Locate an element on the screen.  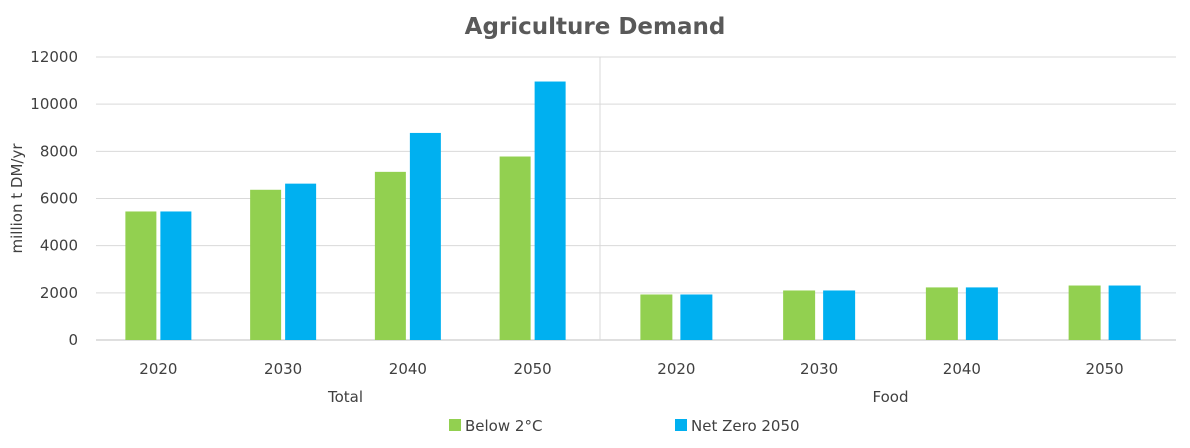
bar-food-2030-net-zero-2050 is located at coordinates (839, 315).